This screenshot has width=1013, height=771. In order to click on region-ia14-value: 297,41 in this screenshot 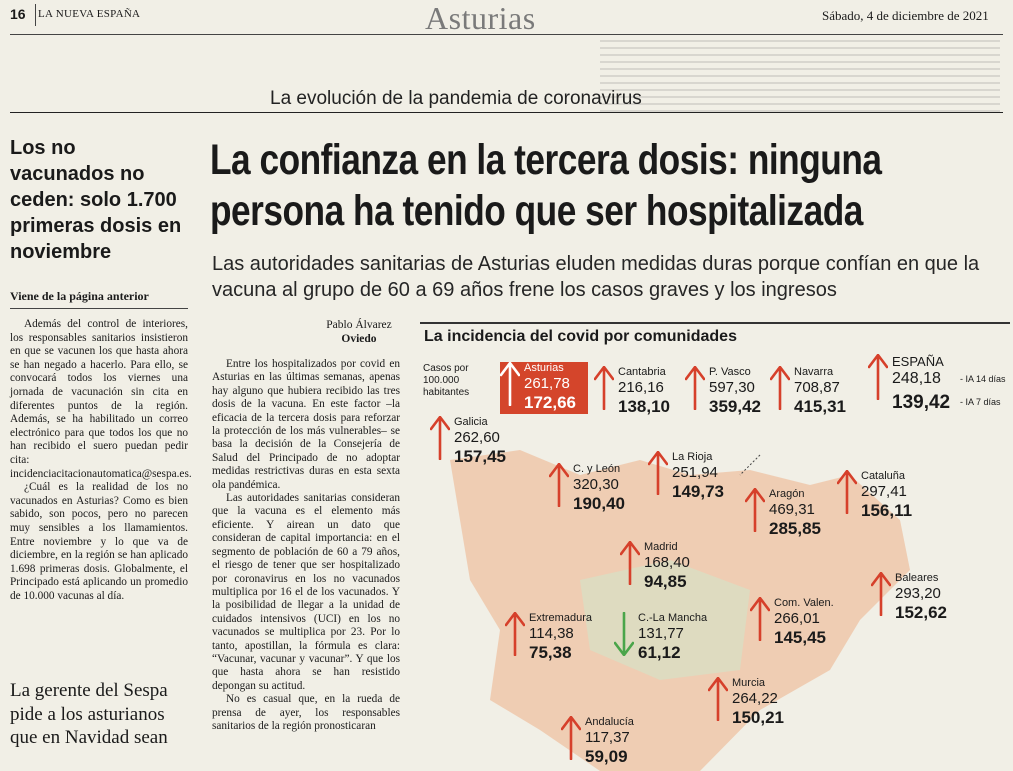, I will do `click(884, 491)`.